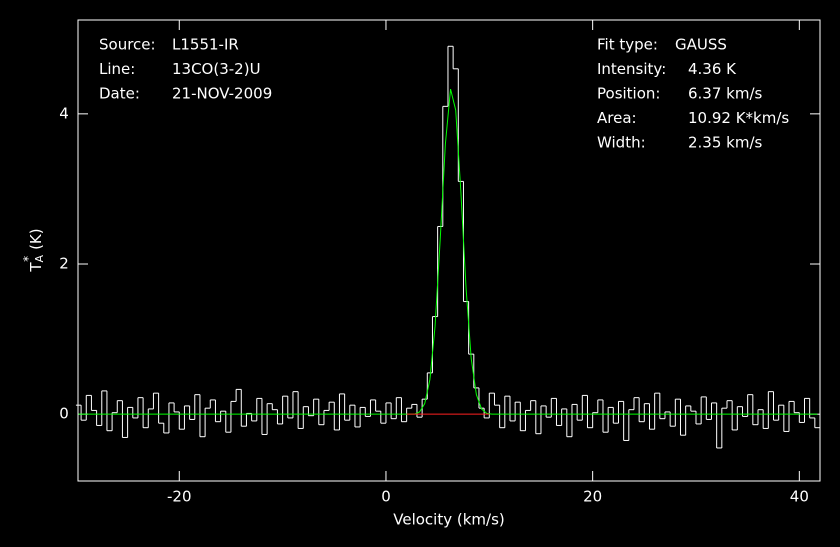 The image size is (840, 547). Describe the element at coordinates (627, 45) in the screenshot. I see `annotation-key: Fit type:` at that location.